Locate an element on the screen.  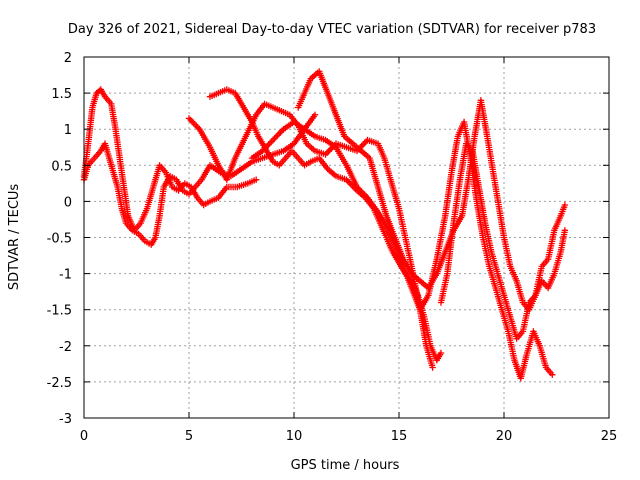
x-tick-label: 0 is located at coordinates (84, 436).